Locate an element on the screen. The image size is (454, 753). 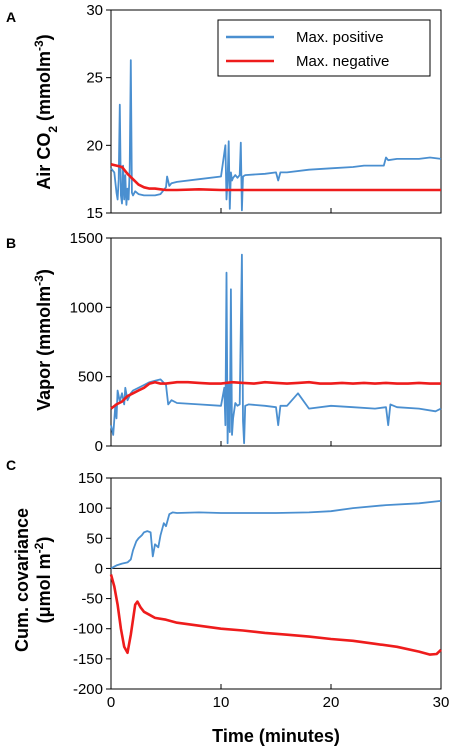
panel-a-ytick-label: 20 is located at coordinates (94, 145).